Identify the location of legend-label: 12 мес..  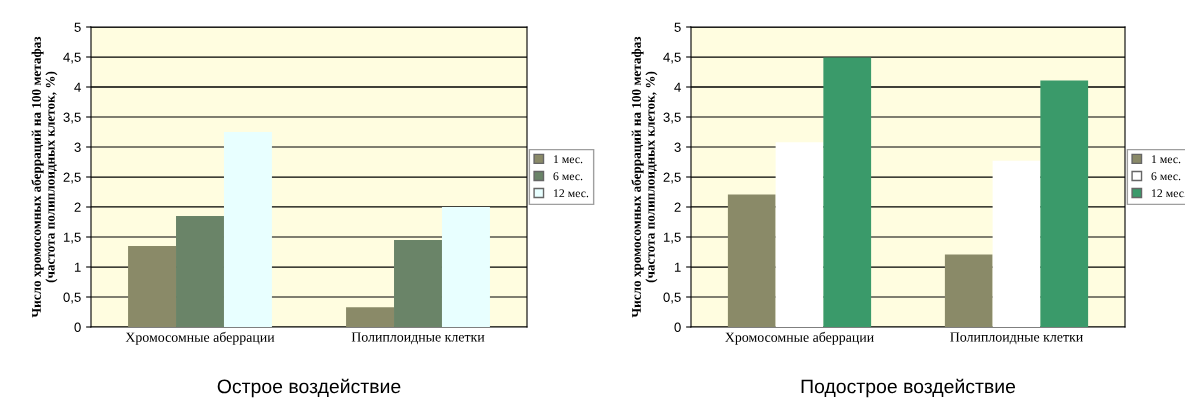
(571, 193).